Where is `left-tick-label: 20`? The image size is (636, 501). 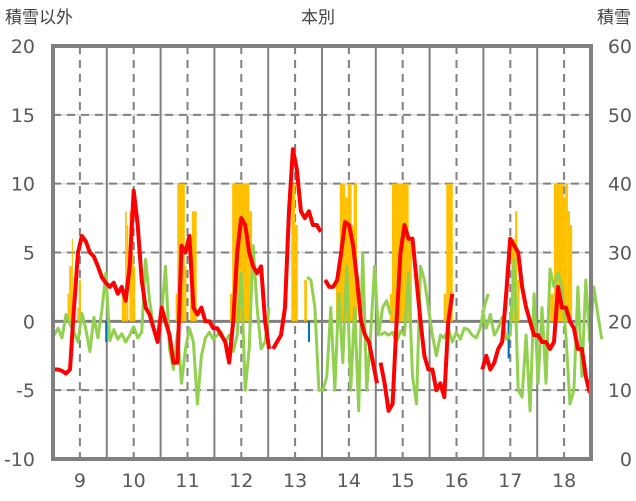
left-tick-label: 20 is located at coordinates (23, 47).